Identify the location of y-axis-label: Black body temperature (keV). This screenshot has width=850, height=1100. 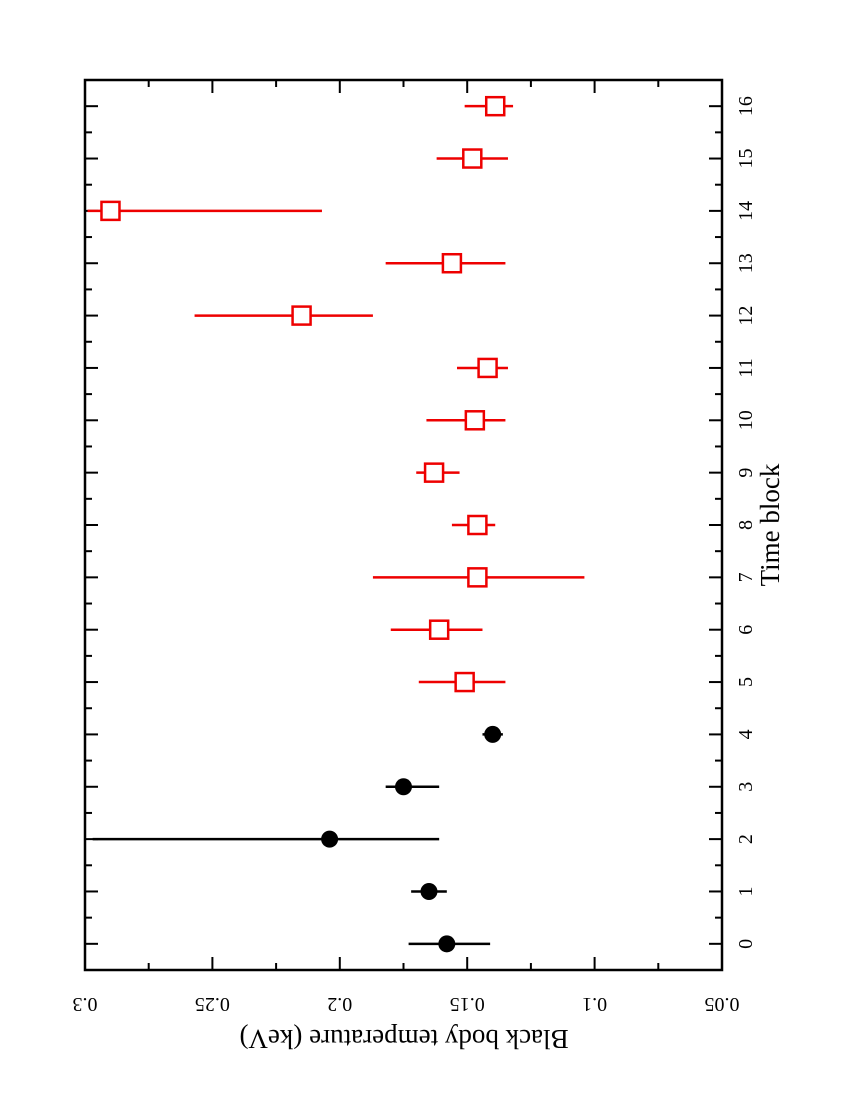
(403, 1039).